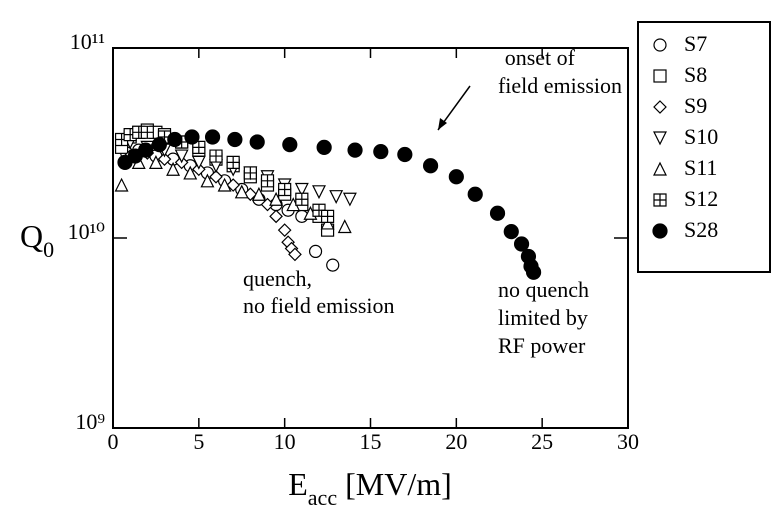 This screenshot has height=519, width=779. Describe the element at coordinates (442, 124) in the screenshot. I see `arrow-head` at that location.